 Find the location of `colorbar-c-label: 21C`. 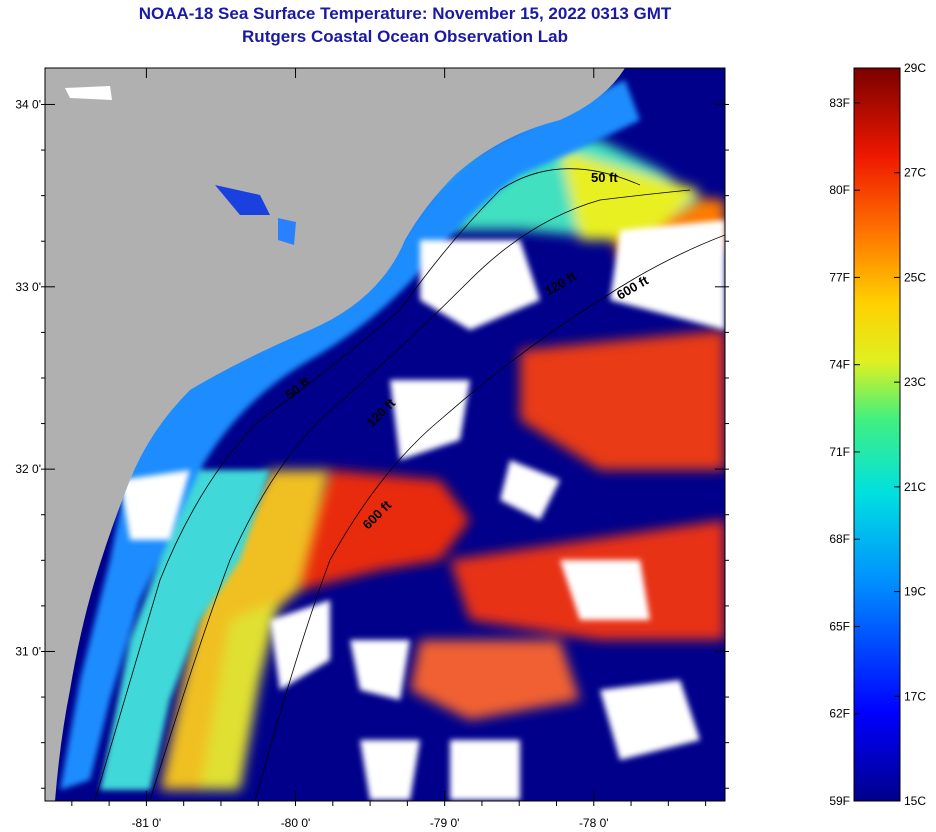

colorbar-c-label: 21C is located at coordinates (915, 487).